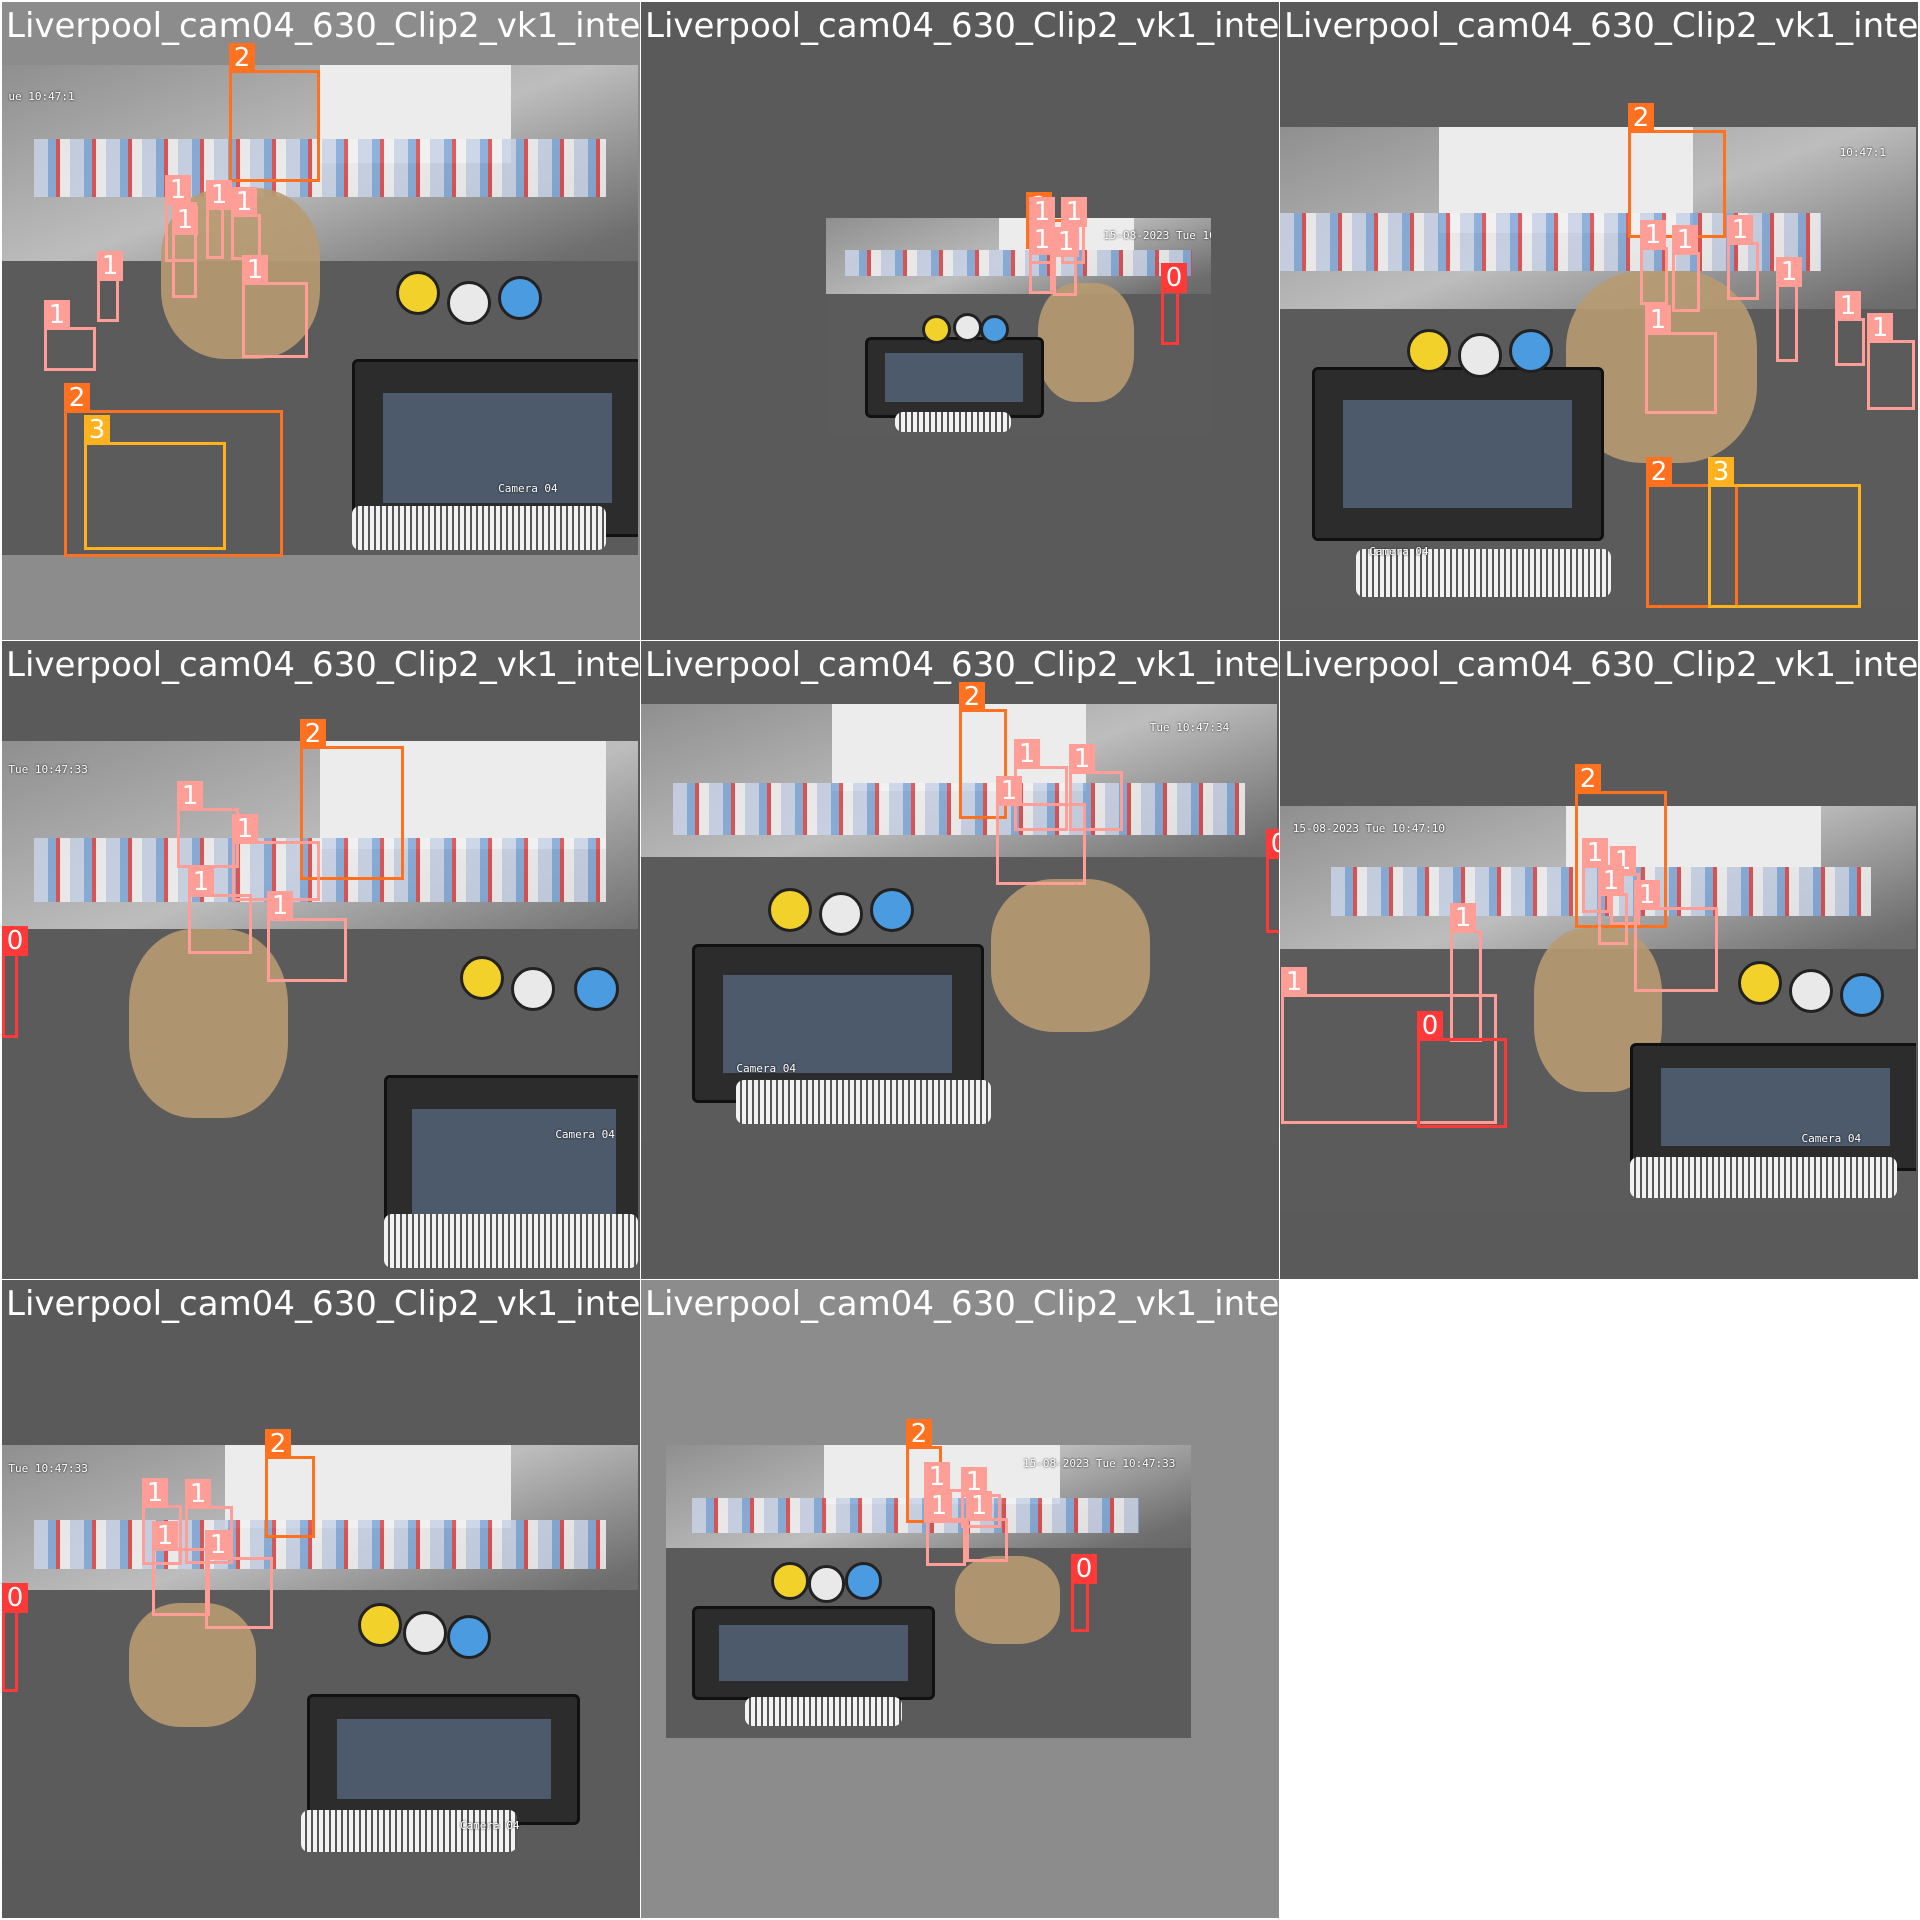  Describe the element at coordinates (1189, 728) in the screenshot. I see `timestamp-overlay: Tue 10:47:34` at that location.